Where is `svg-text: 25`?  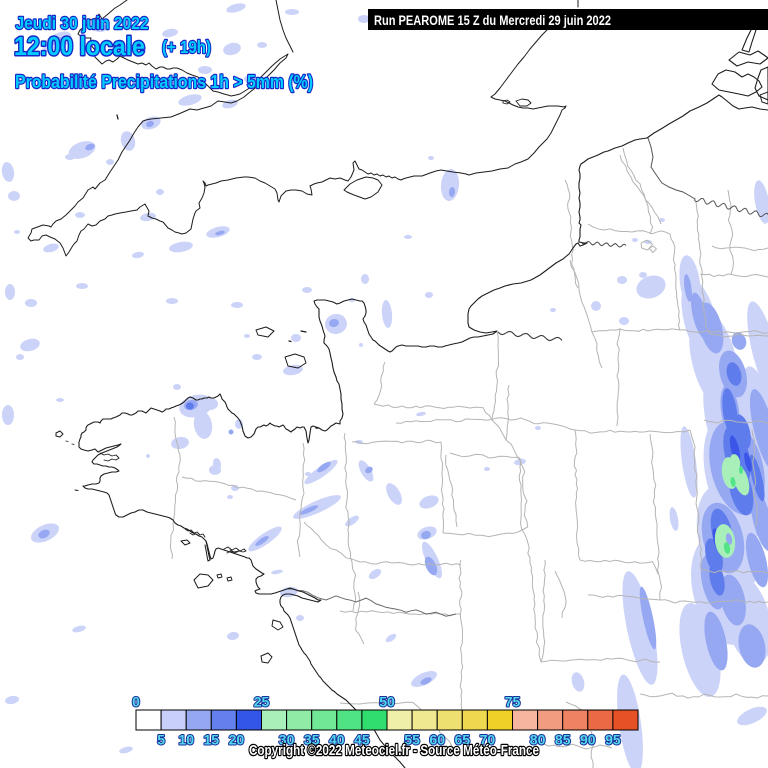 svg-text: 25 is located at coordinates (262, 702).